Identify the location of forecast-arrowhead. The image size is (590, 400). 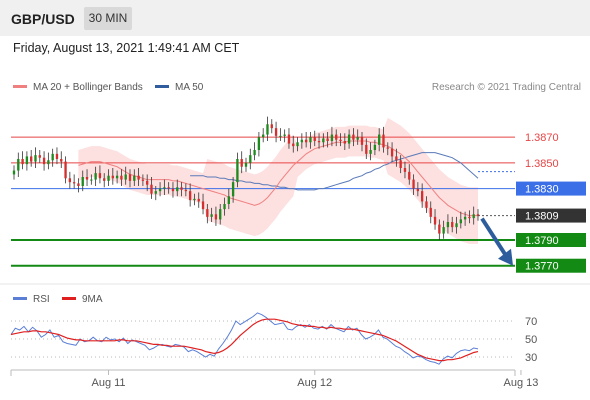
(505, 257).